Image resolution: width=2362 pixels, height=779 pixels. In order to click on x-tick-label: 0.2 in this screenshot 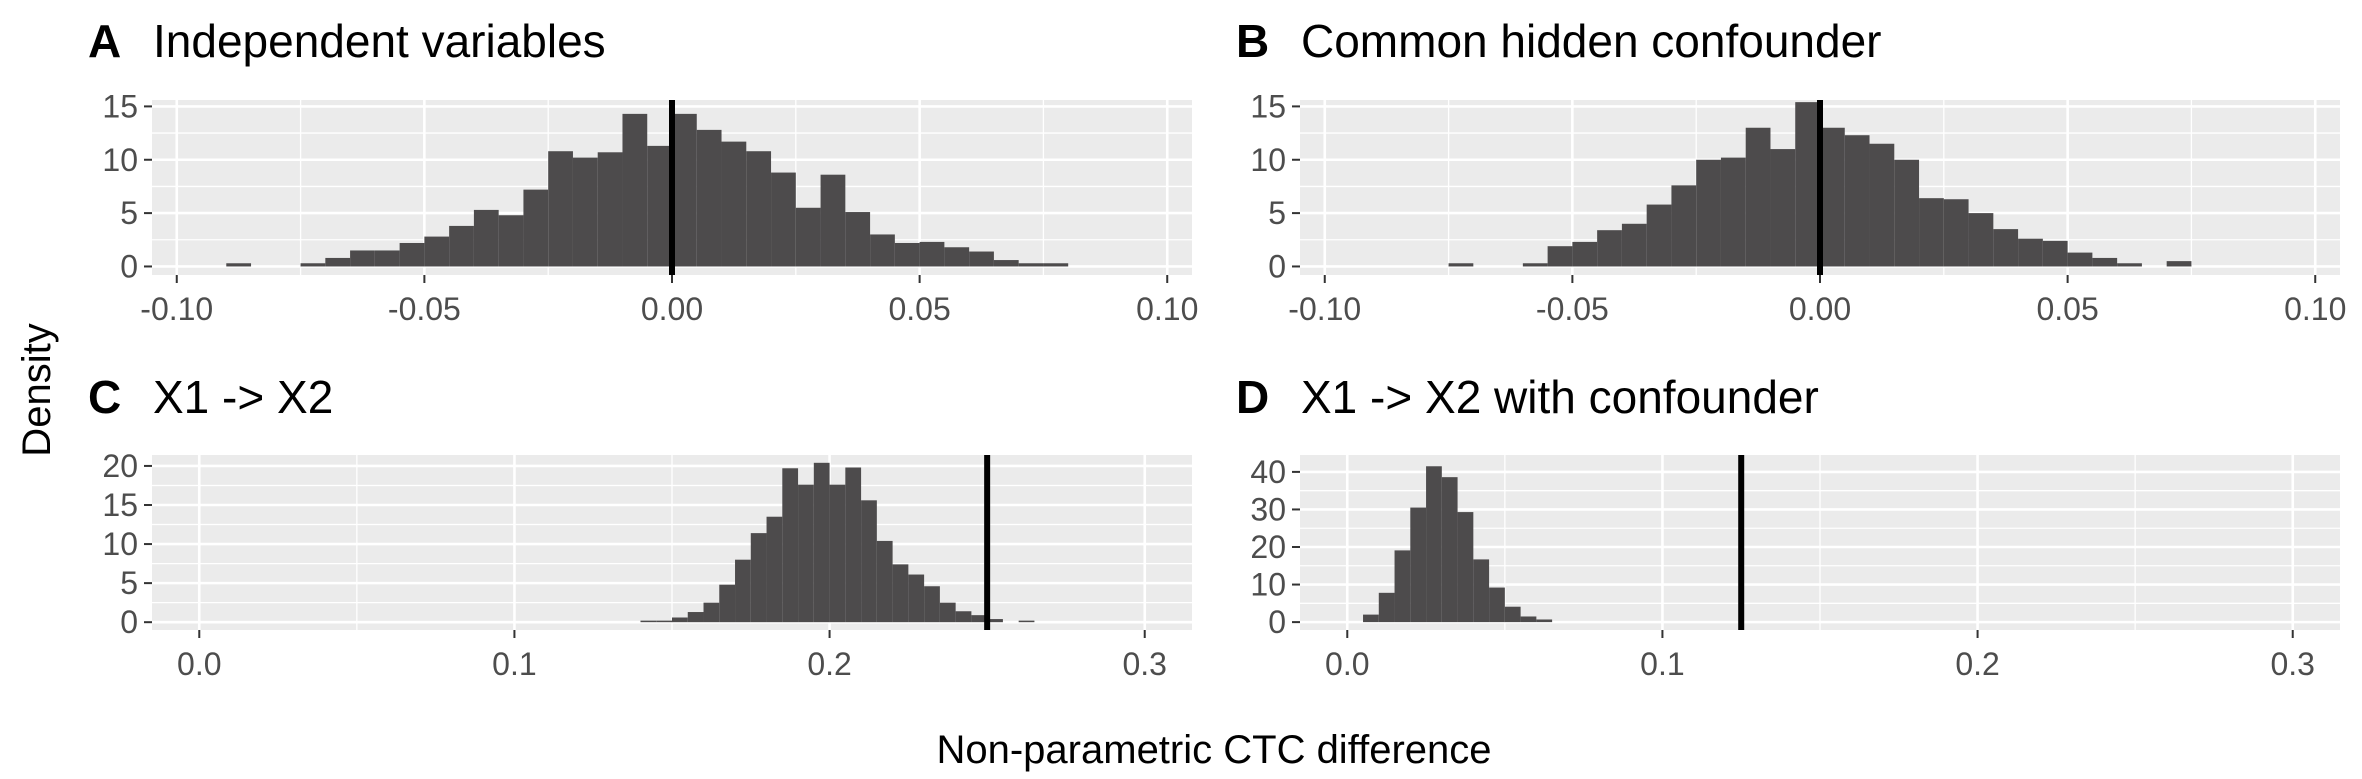, I will do `click(1977, 664)`.